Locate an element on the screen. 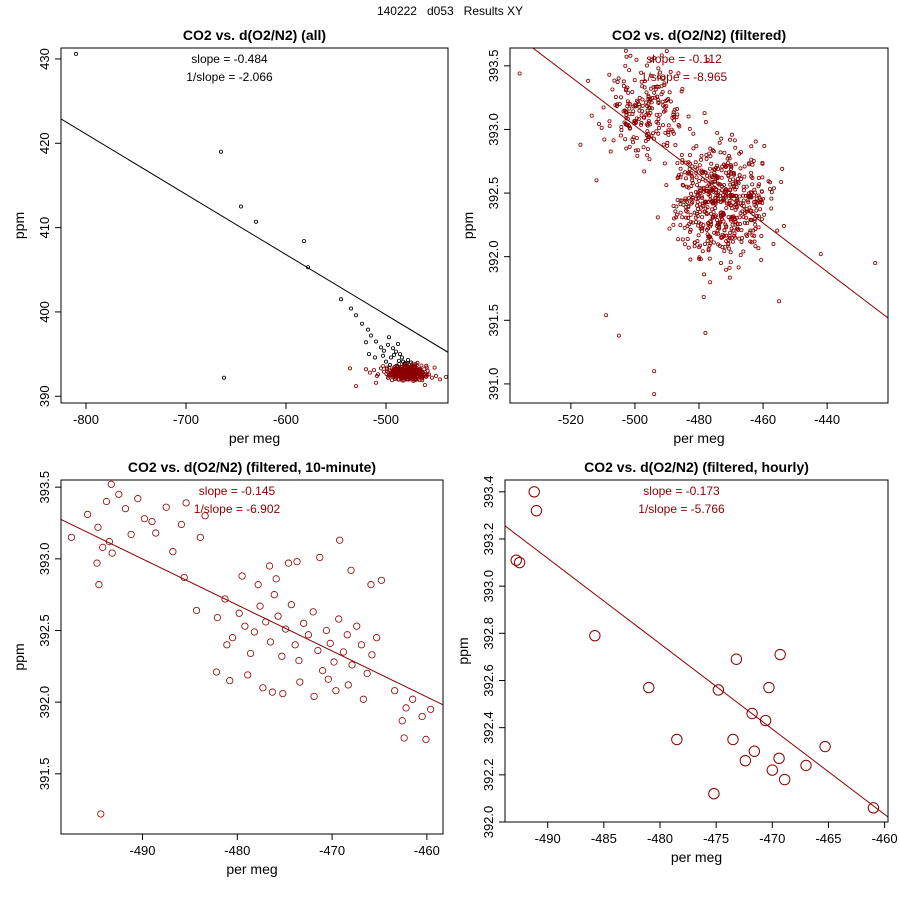 The width and height of the screenshot is (900, 900). y-tick-label: 391.5 is located at coordinates (493, 320).